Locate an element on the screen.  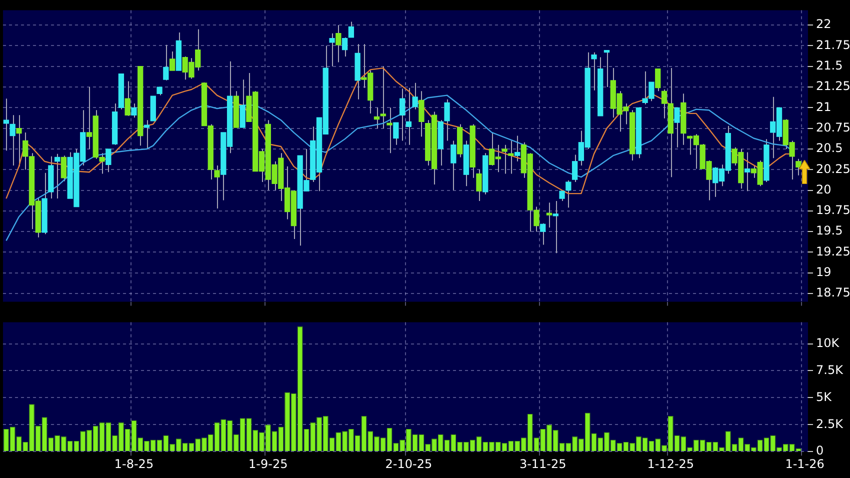
x-tick-label: 2-10-25 is located at coordinates (408, 463).